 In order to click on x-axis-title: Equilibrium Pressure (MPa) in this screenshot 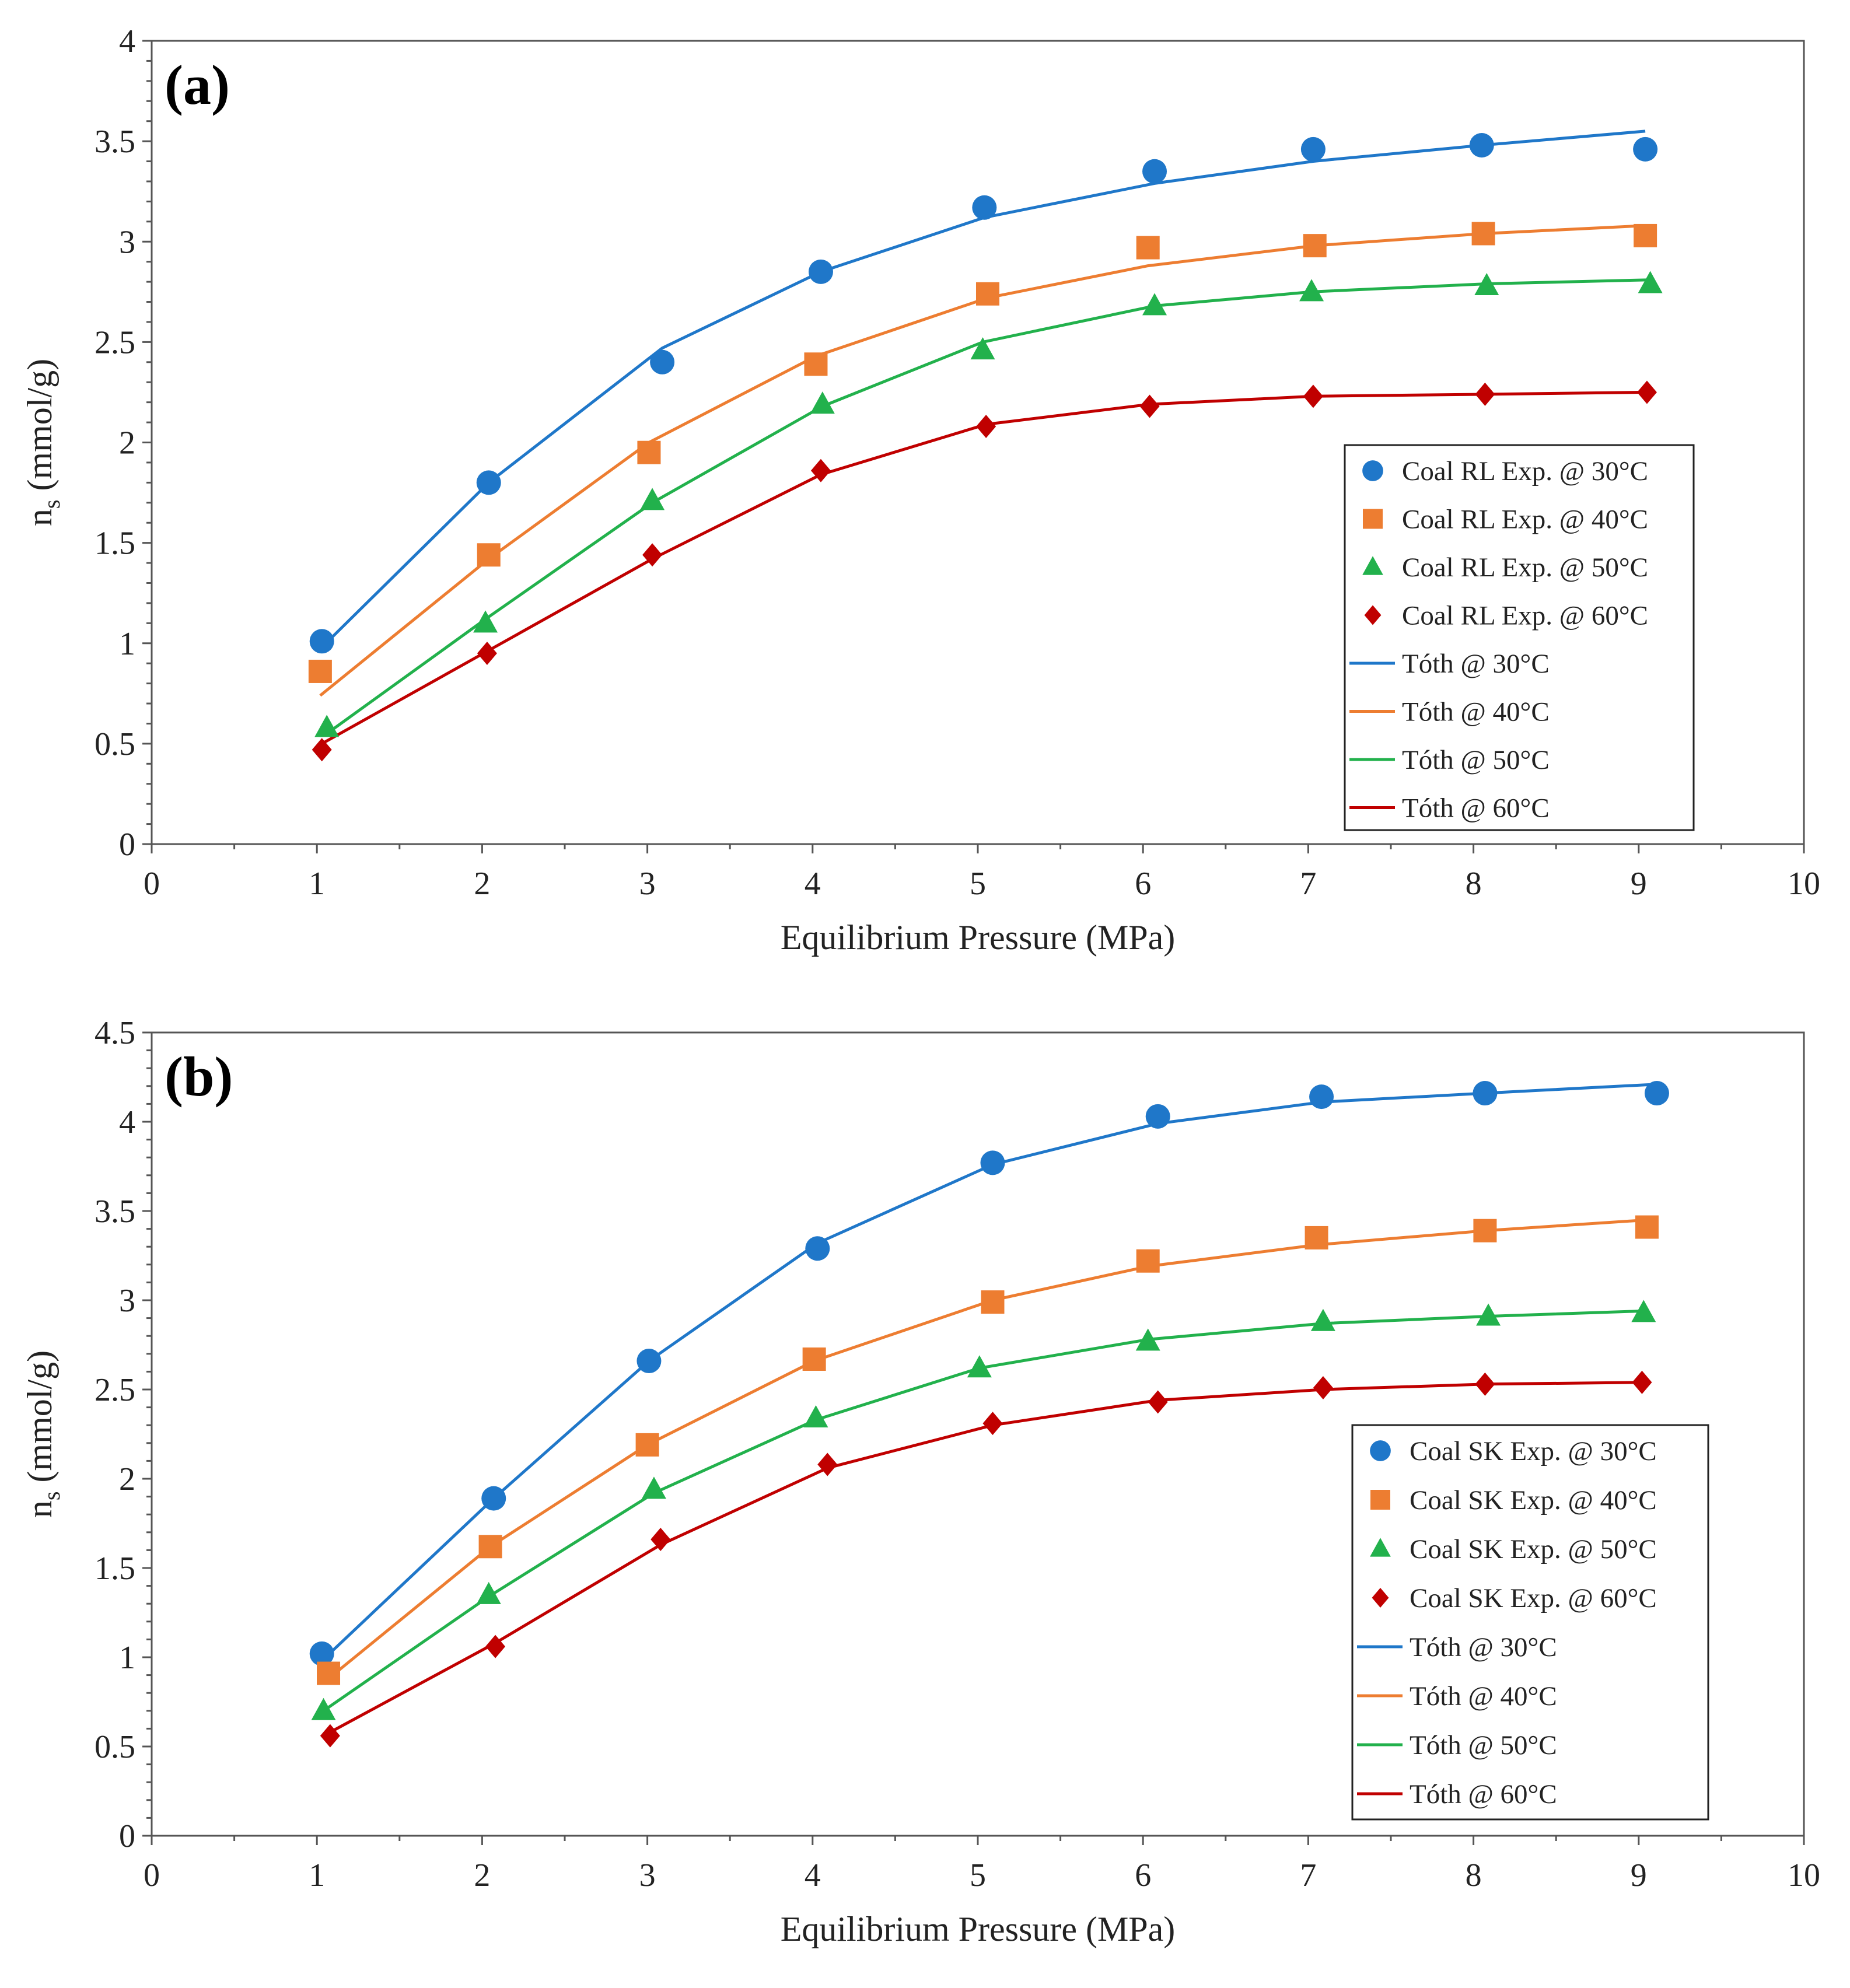, I will do `click(978, 937)`.